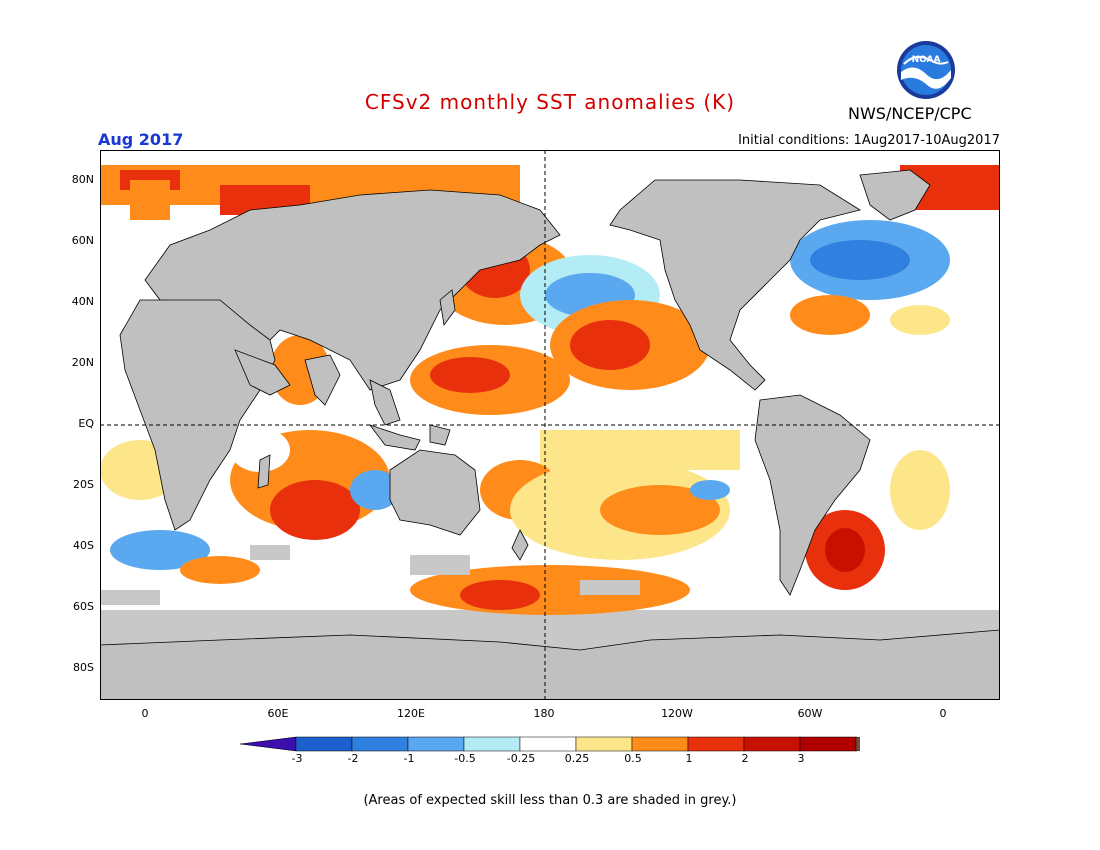 Image resolution: width=1100 pixels, height=850 pixels. What do you see at coordinates (926, 60) in the screenshot?
I see `logo-text: NOAA` at bounding box center [926, 60].